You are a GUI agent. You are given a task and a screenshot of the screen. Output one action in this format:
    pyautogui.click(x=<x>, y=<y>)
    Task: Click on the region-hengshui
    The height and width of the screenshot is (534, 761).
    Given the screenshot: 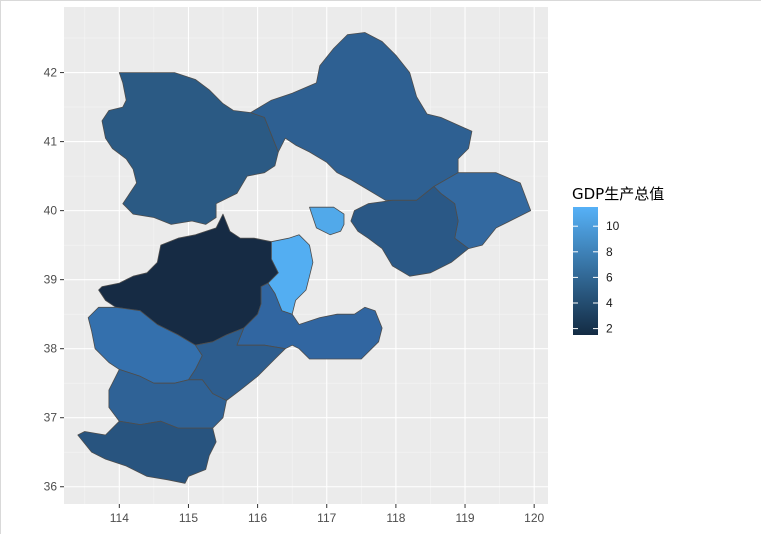 What is the action you would take?
    pyautogui.click(x=237, y=364)
    